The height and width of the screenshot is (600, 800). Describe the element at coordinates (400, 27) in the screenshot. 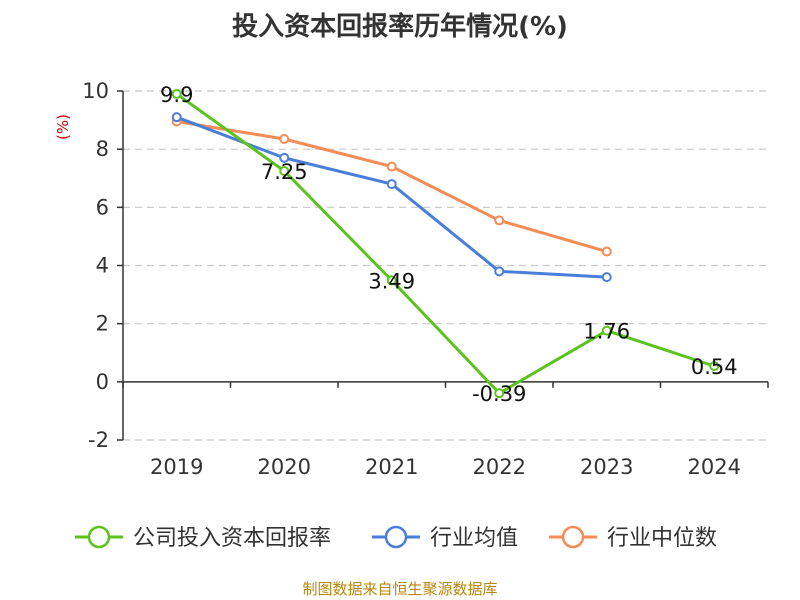

I see `chart-title: 投入资本回报率历年情况(%)` at that location.